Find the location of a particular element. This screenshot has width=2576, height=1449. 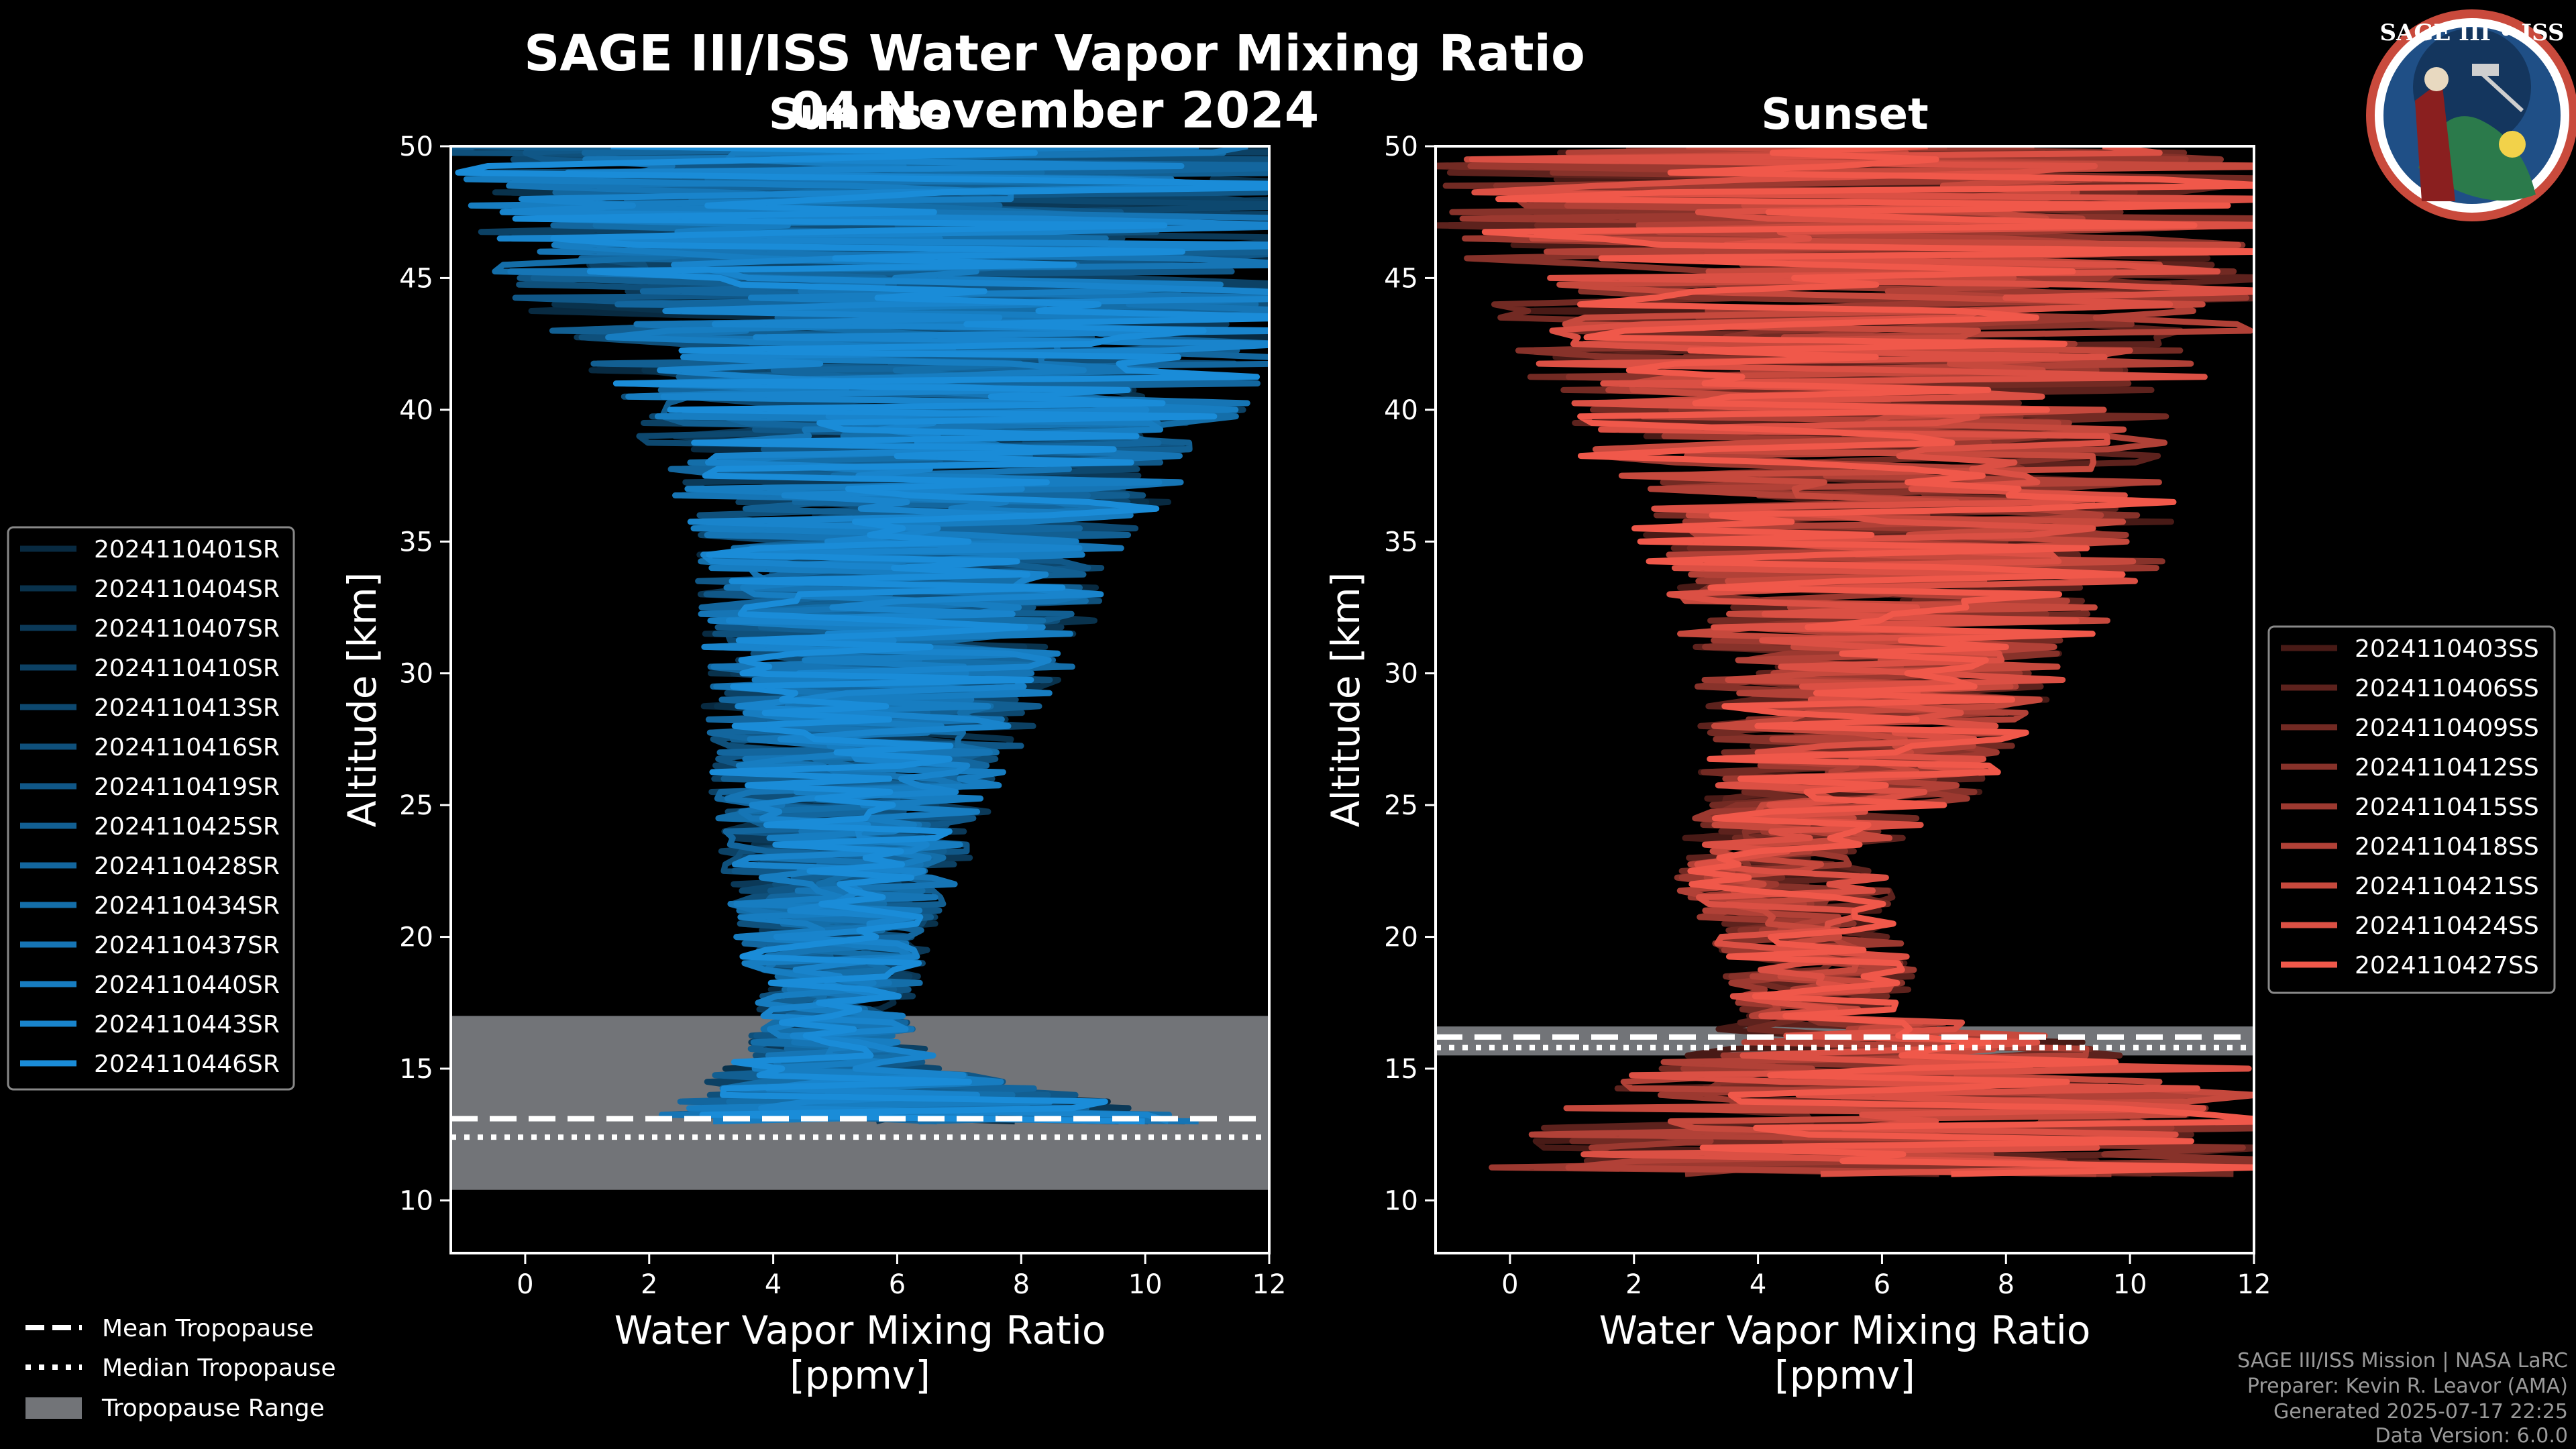

legend-label: 2024110407SR is located at coordinates (187, 629).